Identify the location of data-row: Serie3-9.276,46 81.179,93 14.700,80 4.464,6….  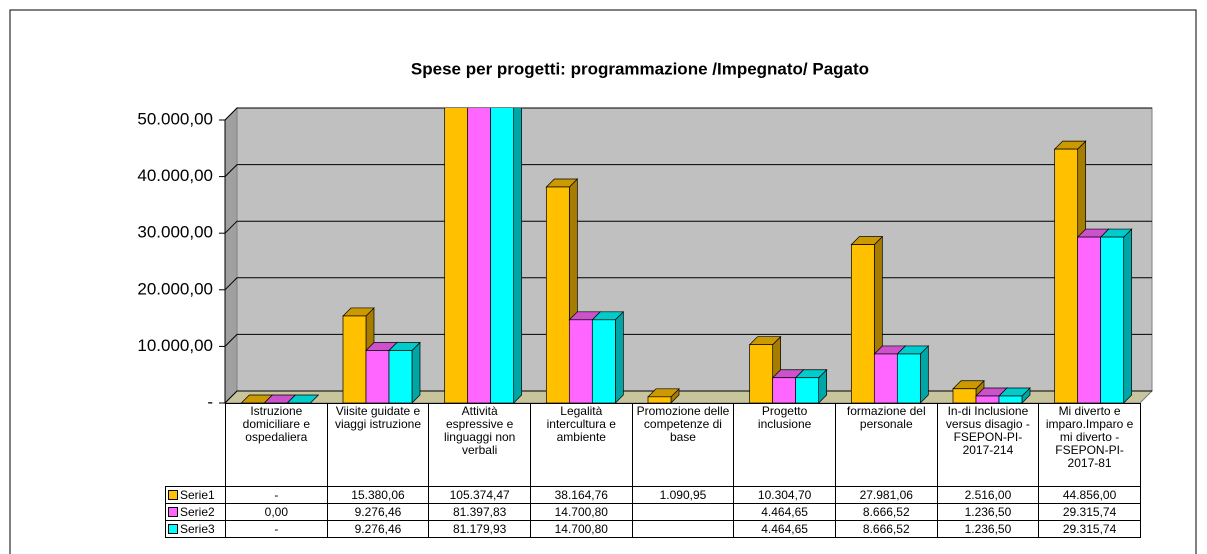
(653, 529).